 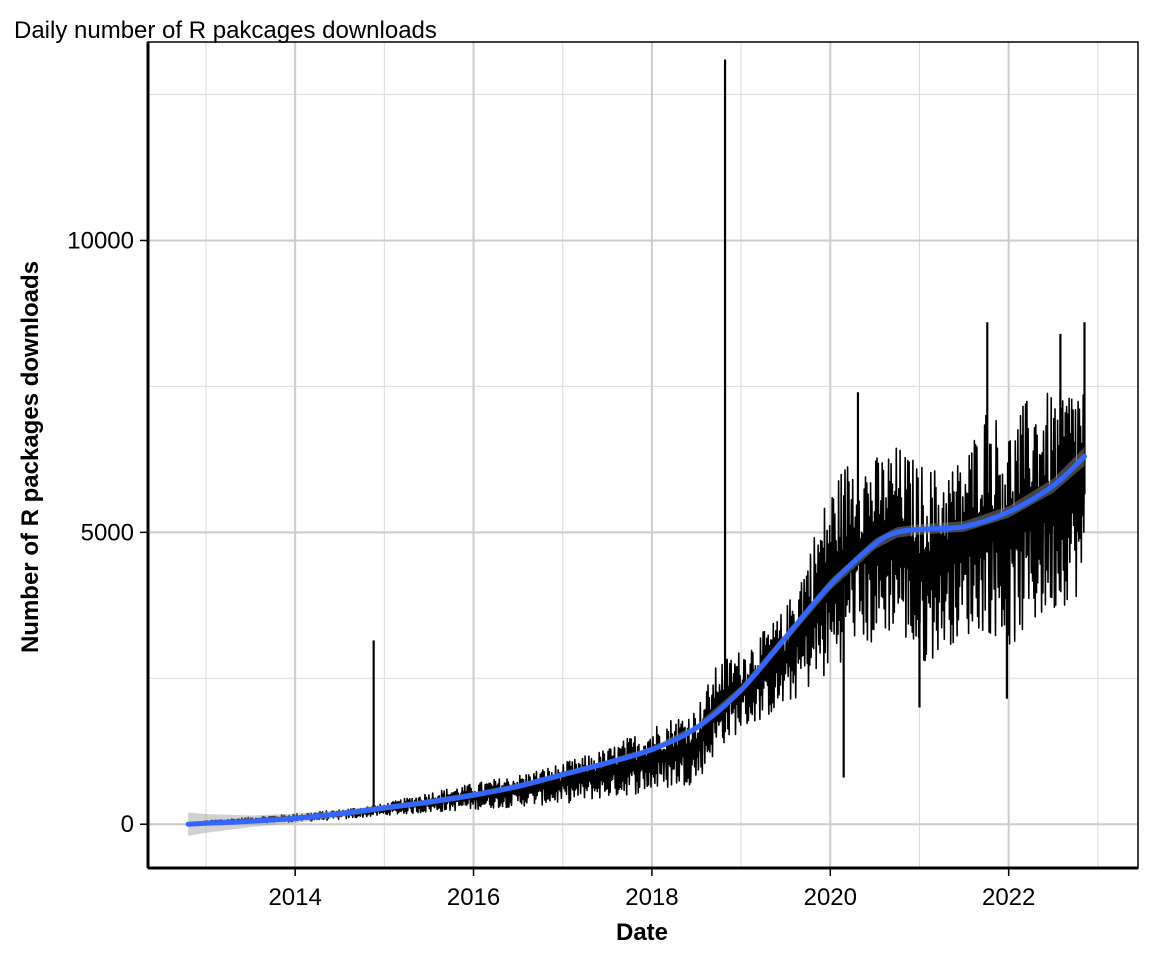 I want to click on y-axis-title: Number of R packages downloads, so click(x=30, y=457).